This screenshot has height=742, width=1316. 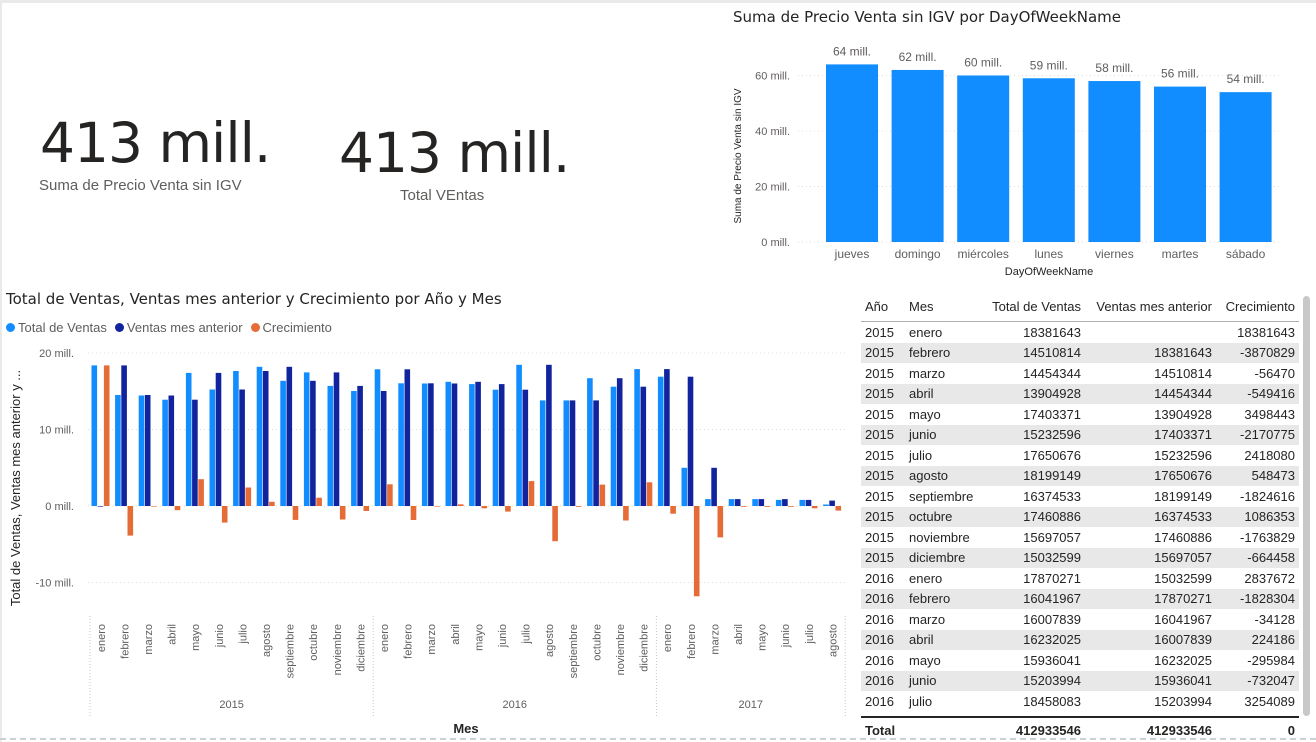 I want to click on bar-domingo, so click(x=917, y=155).